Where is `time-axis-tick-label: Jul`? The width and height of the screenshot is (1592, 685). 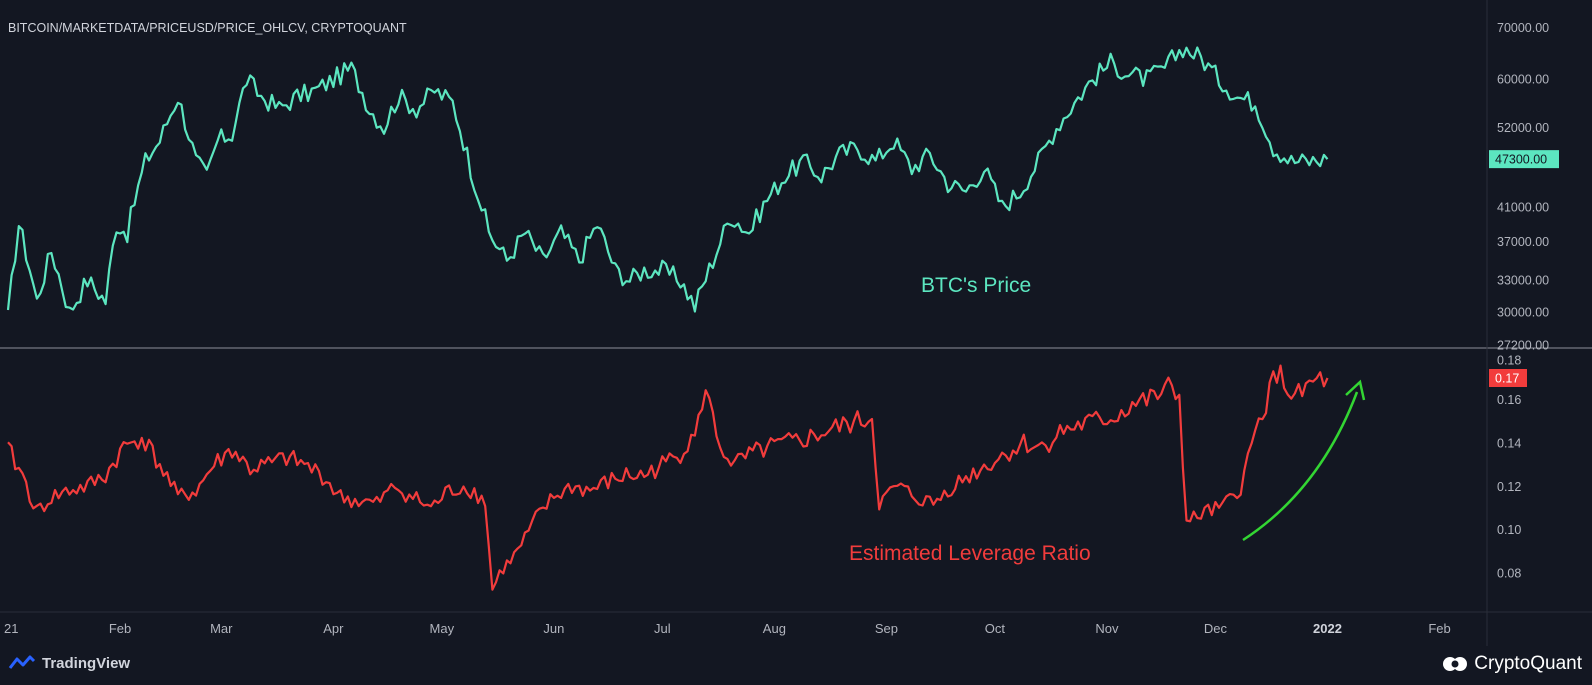
time-axis-tick-label: Jul is located at coordinates (662, 628).